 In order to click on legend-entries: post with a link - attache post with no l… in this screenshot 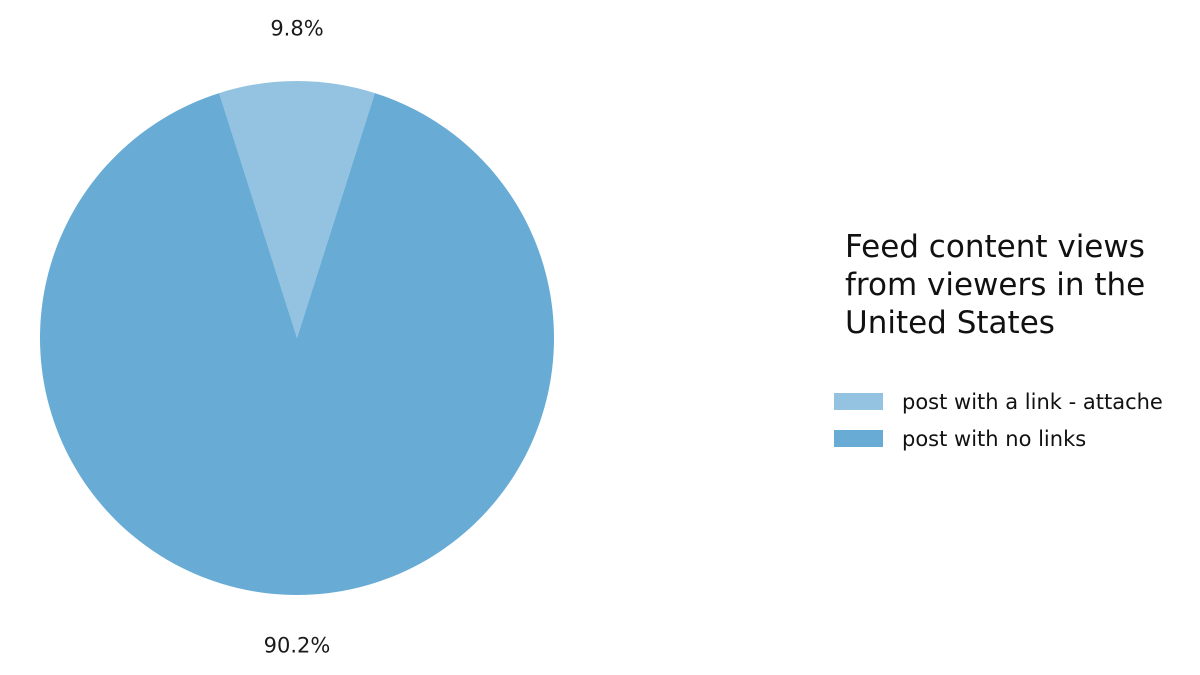, I will do `click(998, 420)`.